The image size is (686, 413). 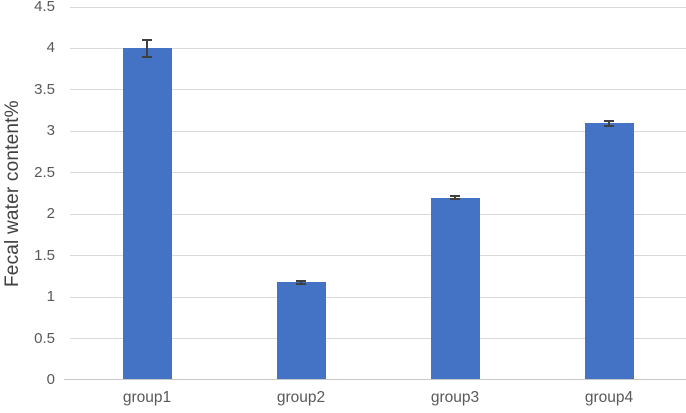 What do you see at coordinates (375, 379) in the screenshot?
I see `x-axis-line` at bounding box center [375, 379].